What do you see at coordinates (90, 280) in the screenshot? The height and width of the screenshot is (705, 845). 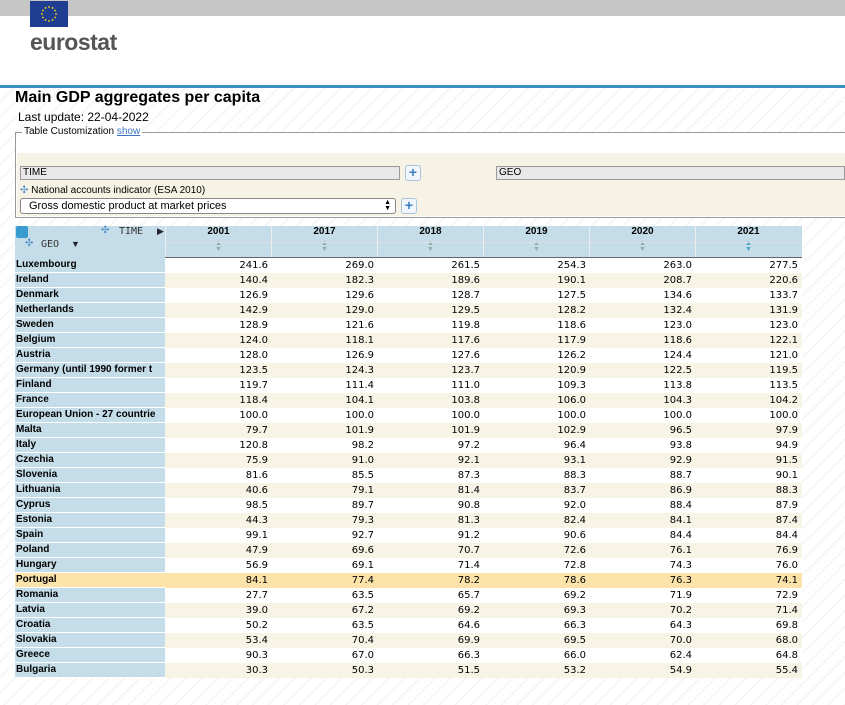 I see `row-geo-label: Ireland` at bounding box center [90, 280].